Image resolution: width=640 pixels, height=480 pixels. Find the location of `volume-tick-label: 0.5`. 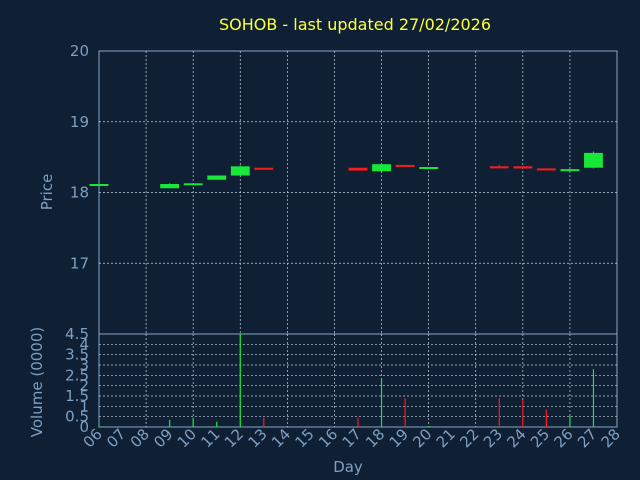

volume-tick-label: 0.5 is located at coordinates (77, 417).